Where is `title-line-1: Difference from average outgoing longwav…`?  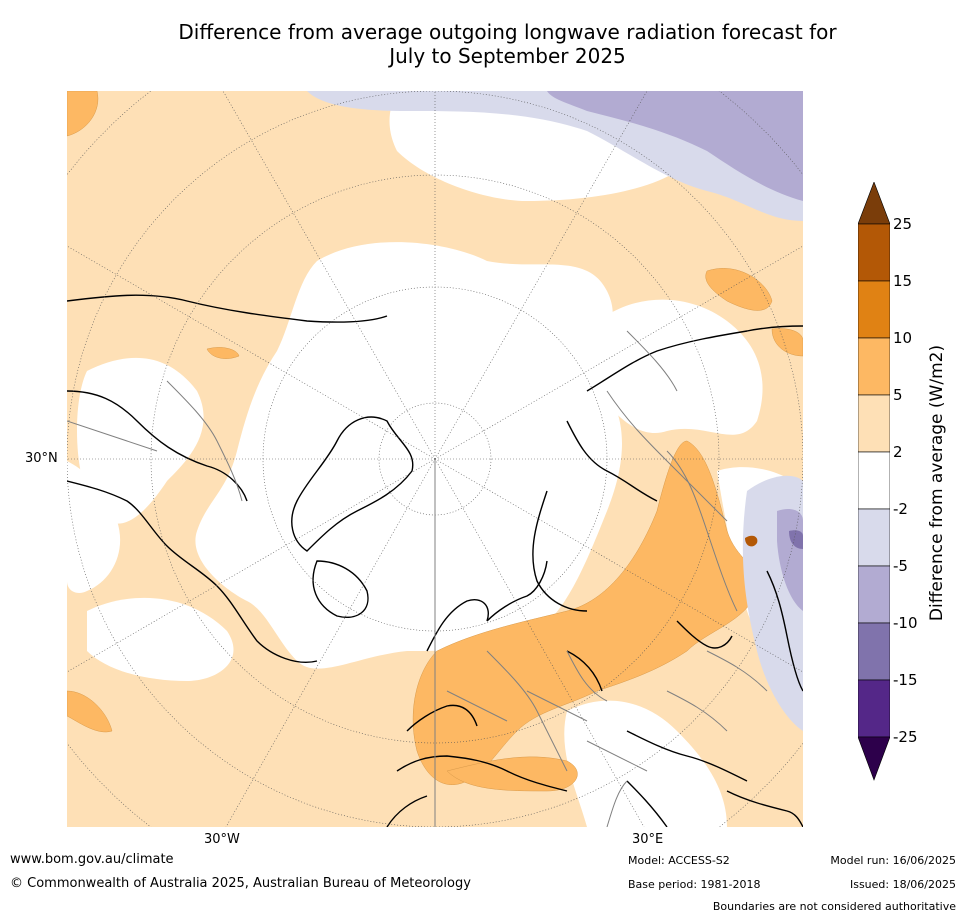 title-line-1: Difference from average outgoing longwav… is located at coordinates (507, 32).